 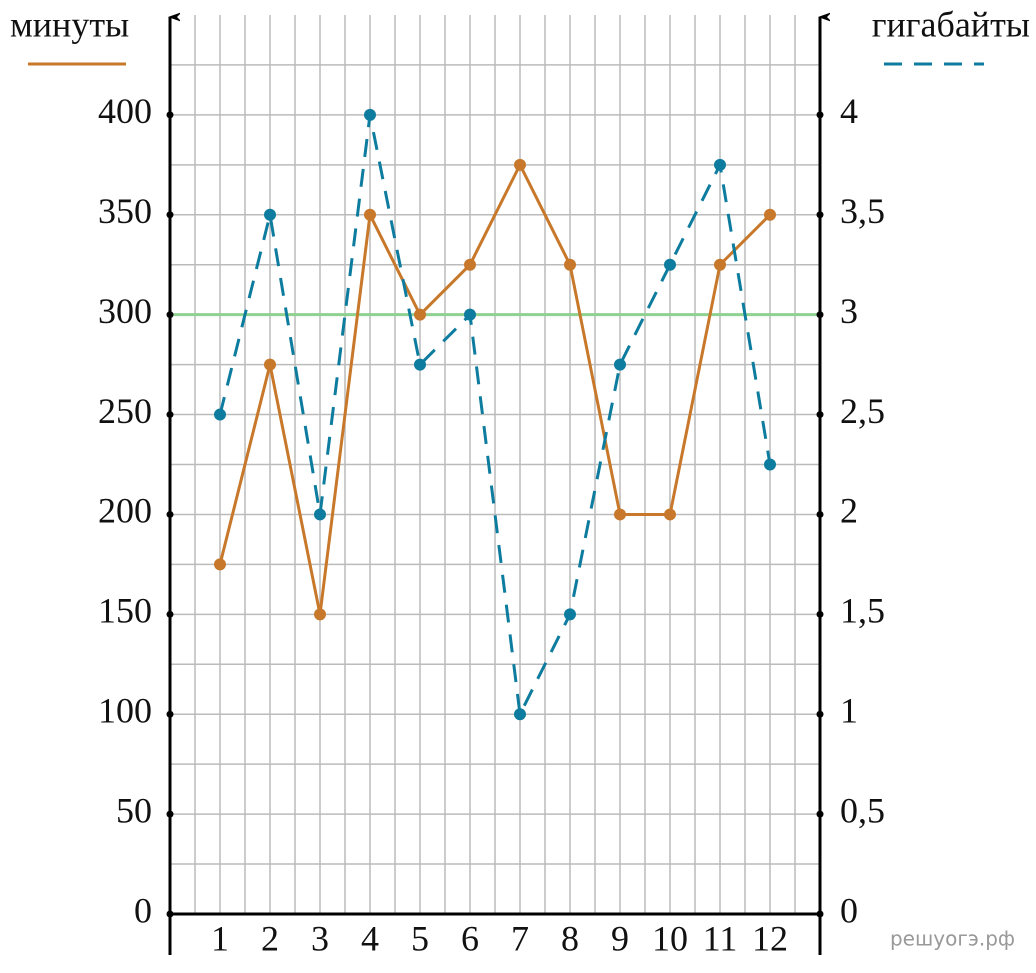 I want to click on y-tick-label: 100, so click(x=125, y=710).